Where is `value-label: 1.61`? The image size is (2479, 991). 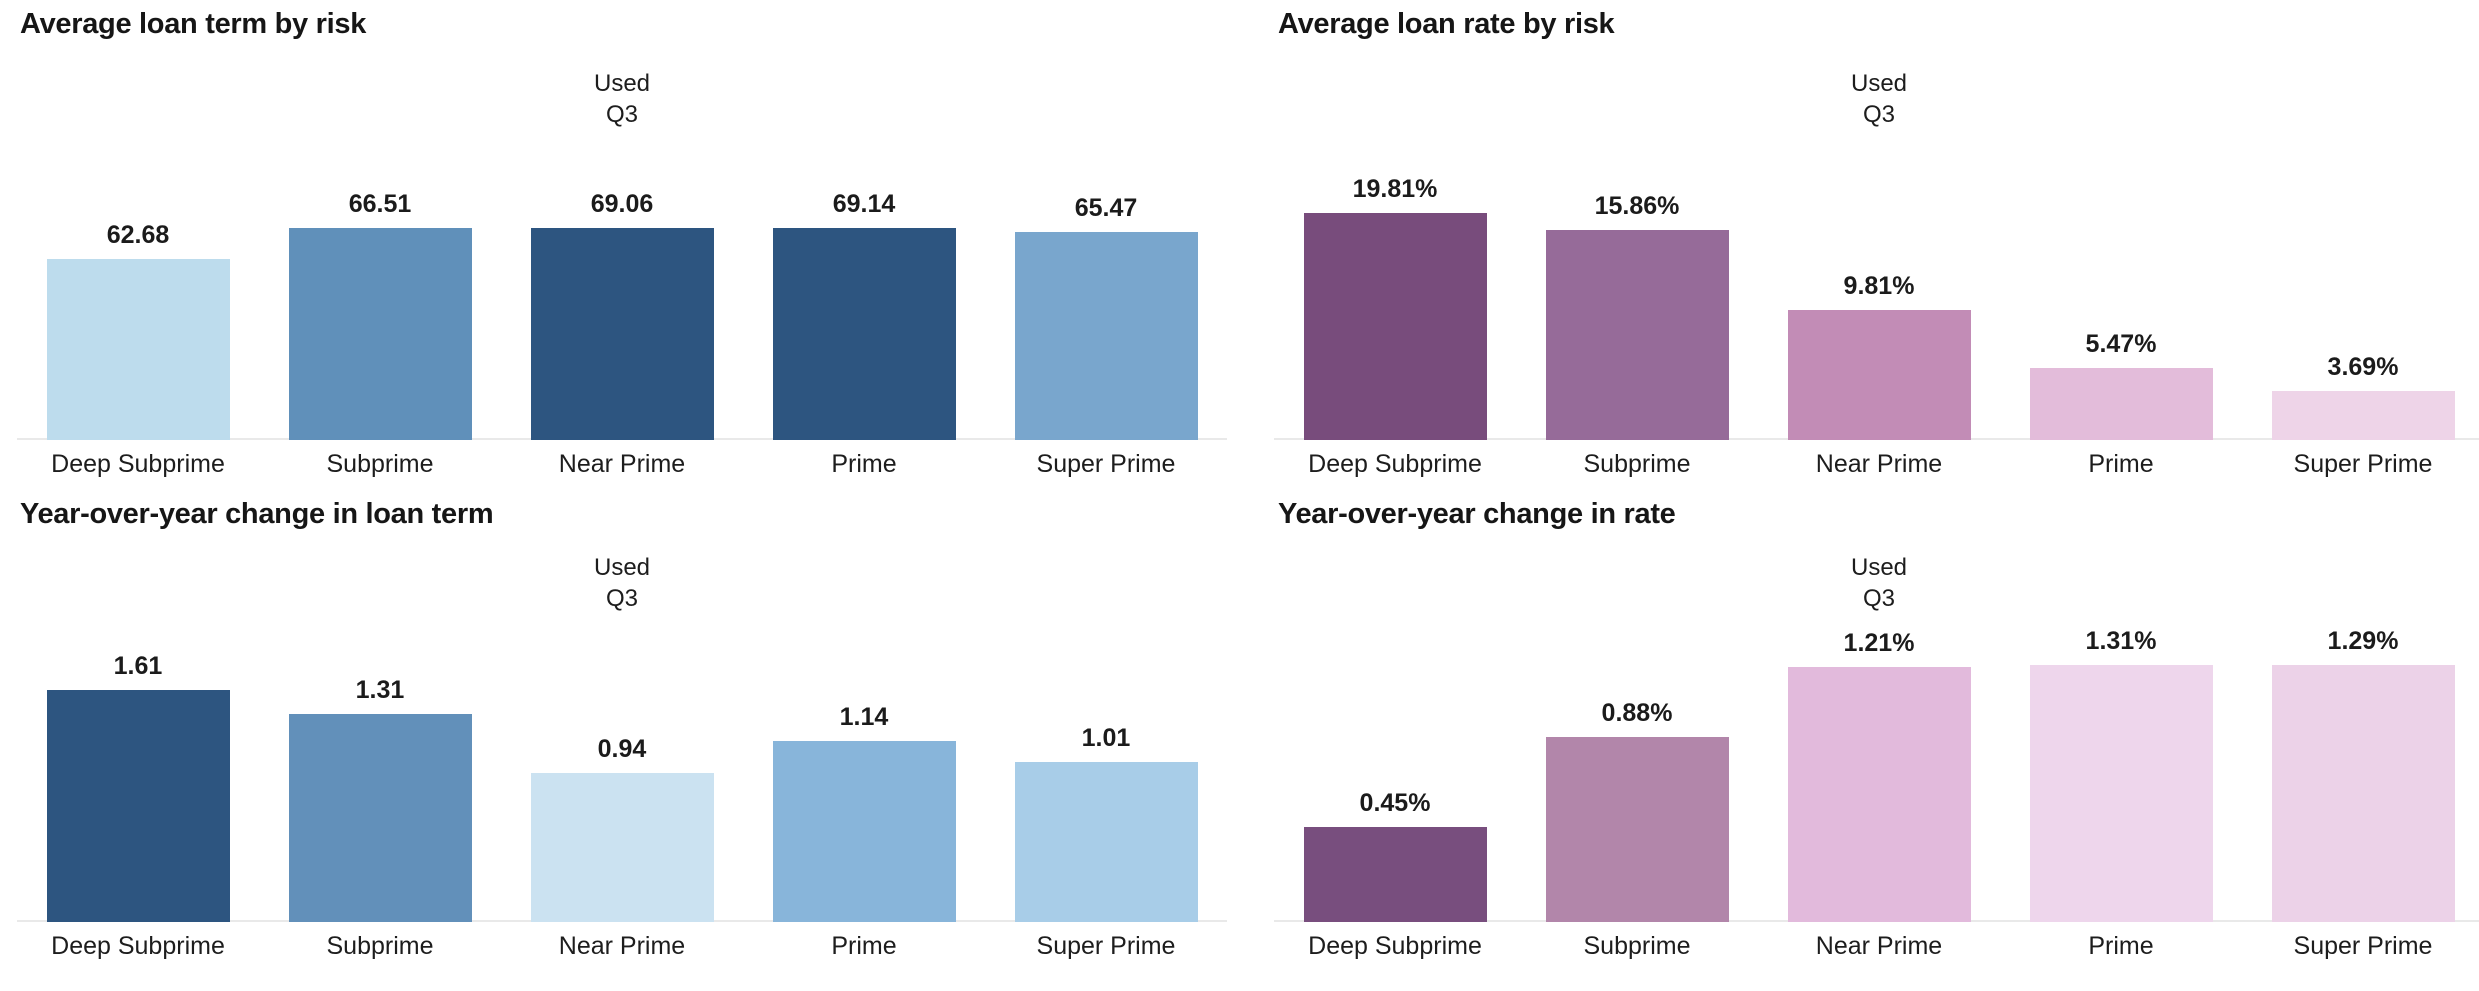 value-label: 1.61 is located at coordinates (138, 666).